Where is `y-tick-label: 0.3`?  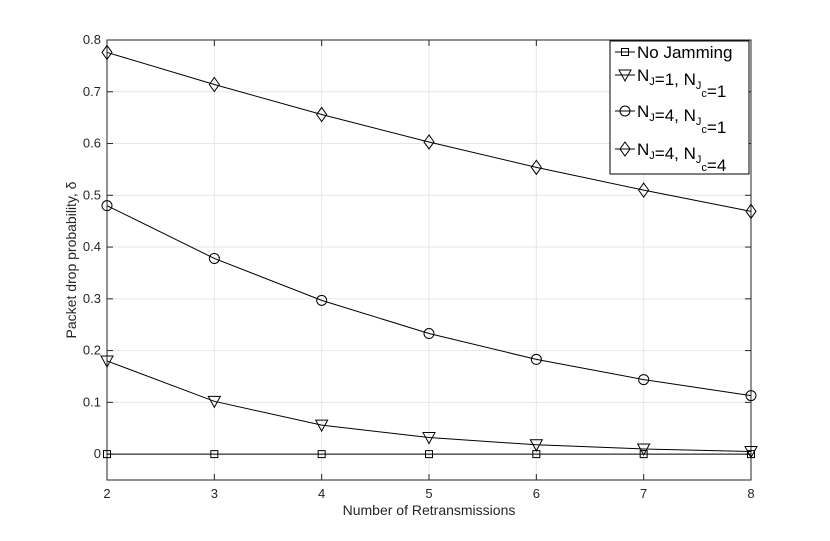 y-tick-label: 0.3 is located at coordinates (92, 298).